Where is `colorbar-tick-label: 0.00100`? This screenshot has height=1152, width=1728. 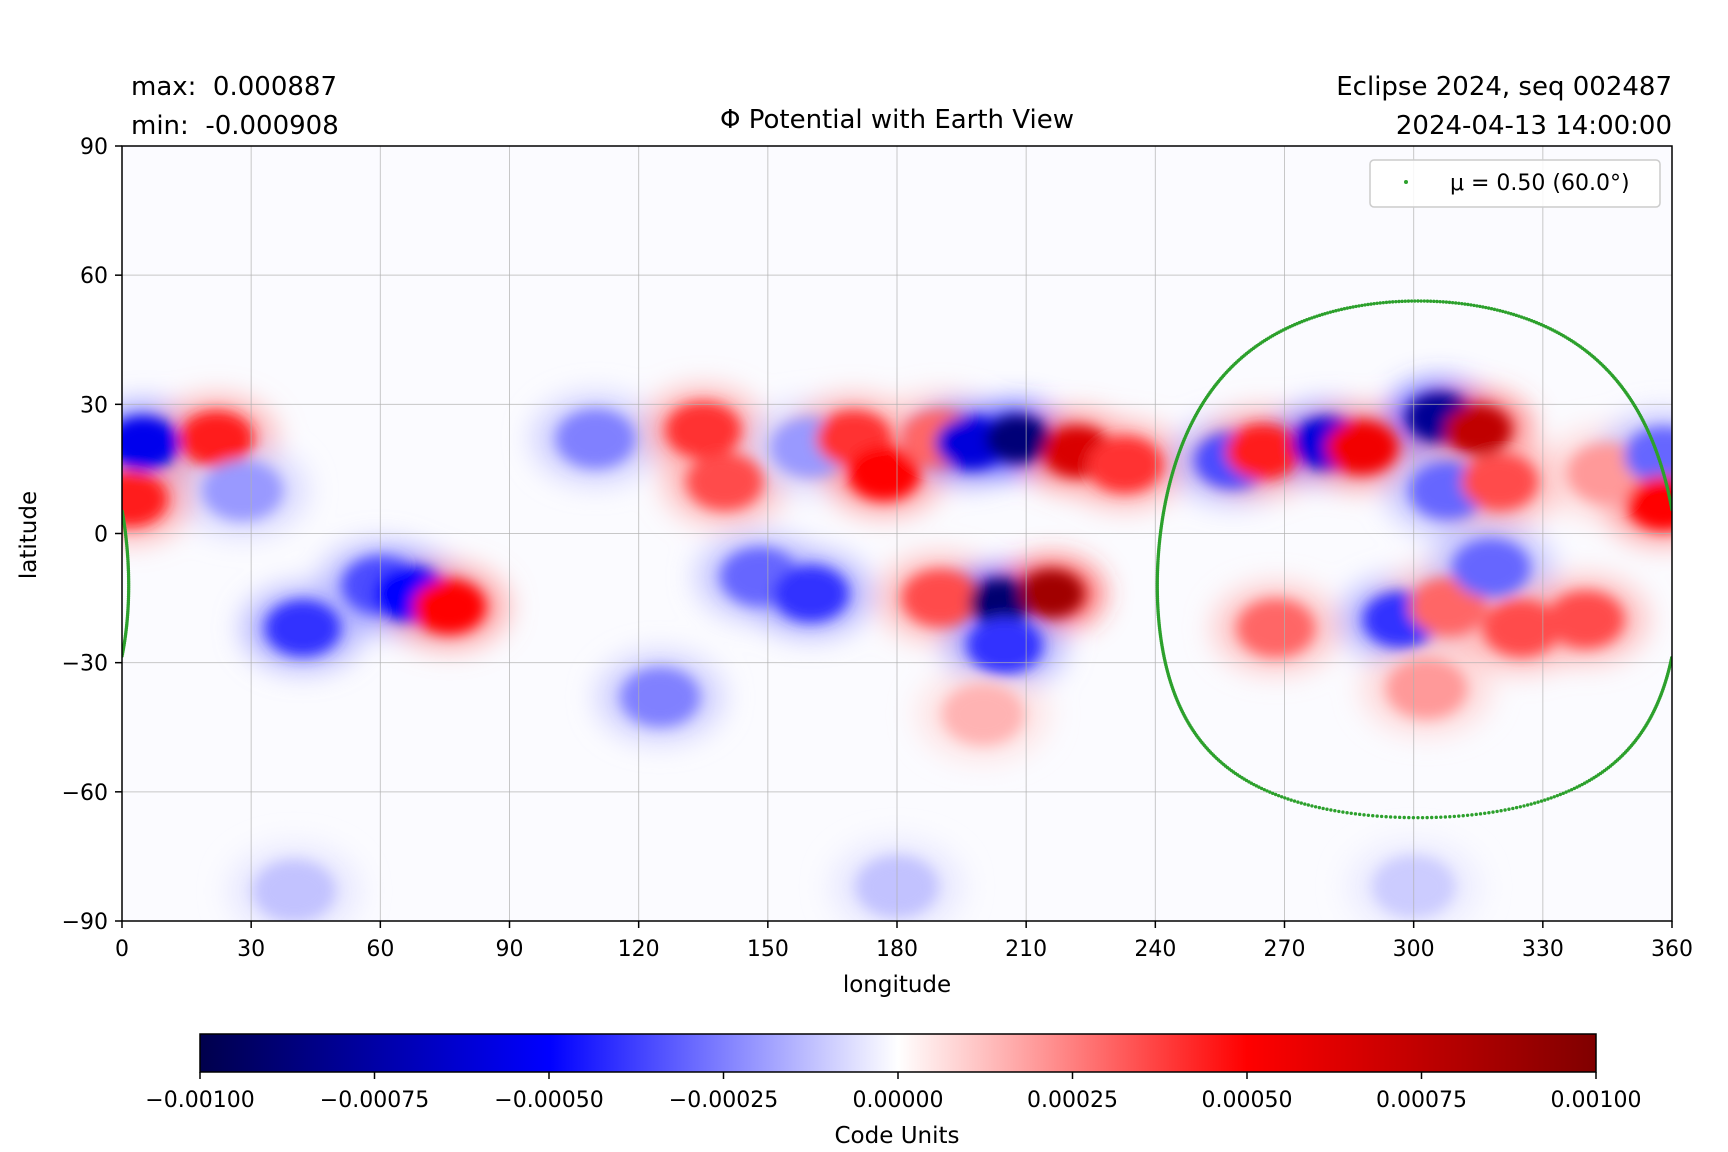 colorbar-tick-label: 0.00100 is located at coordinates (1596, 1100).